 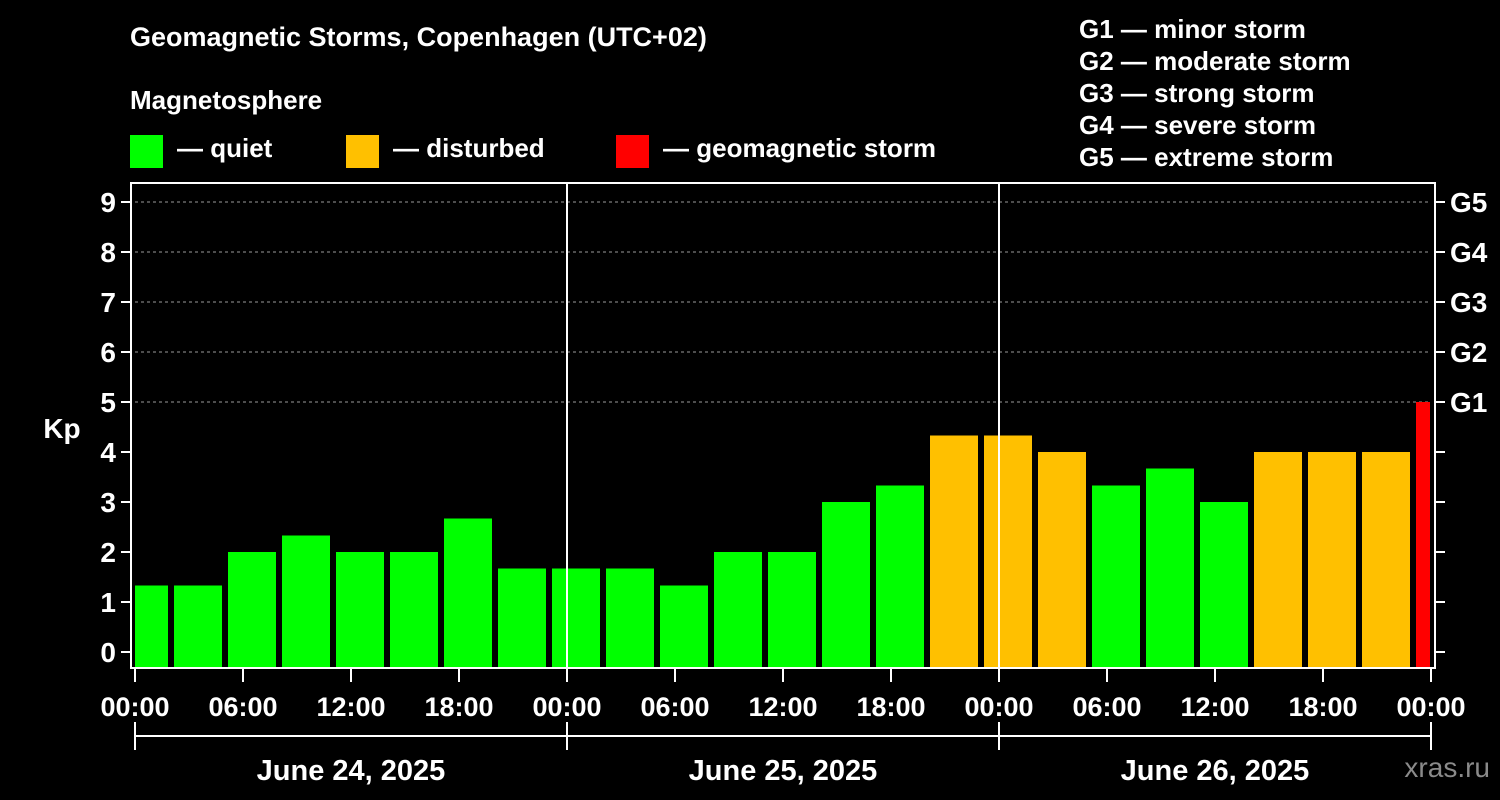 I want to click on chart-title: Geomagnetic Storms, Copenhagen (UTC+02), so click(x=418, y=37).